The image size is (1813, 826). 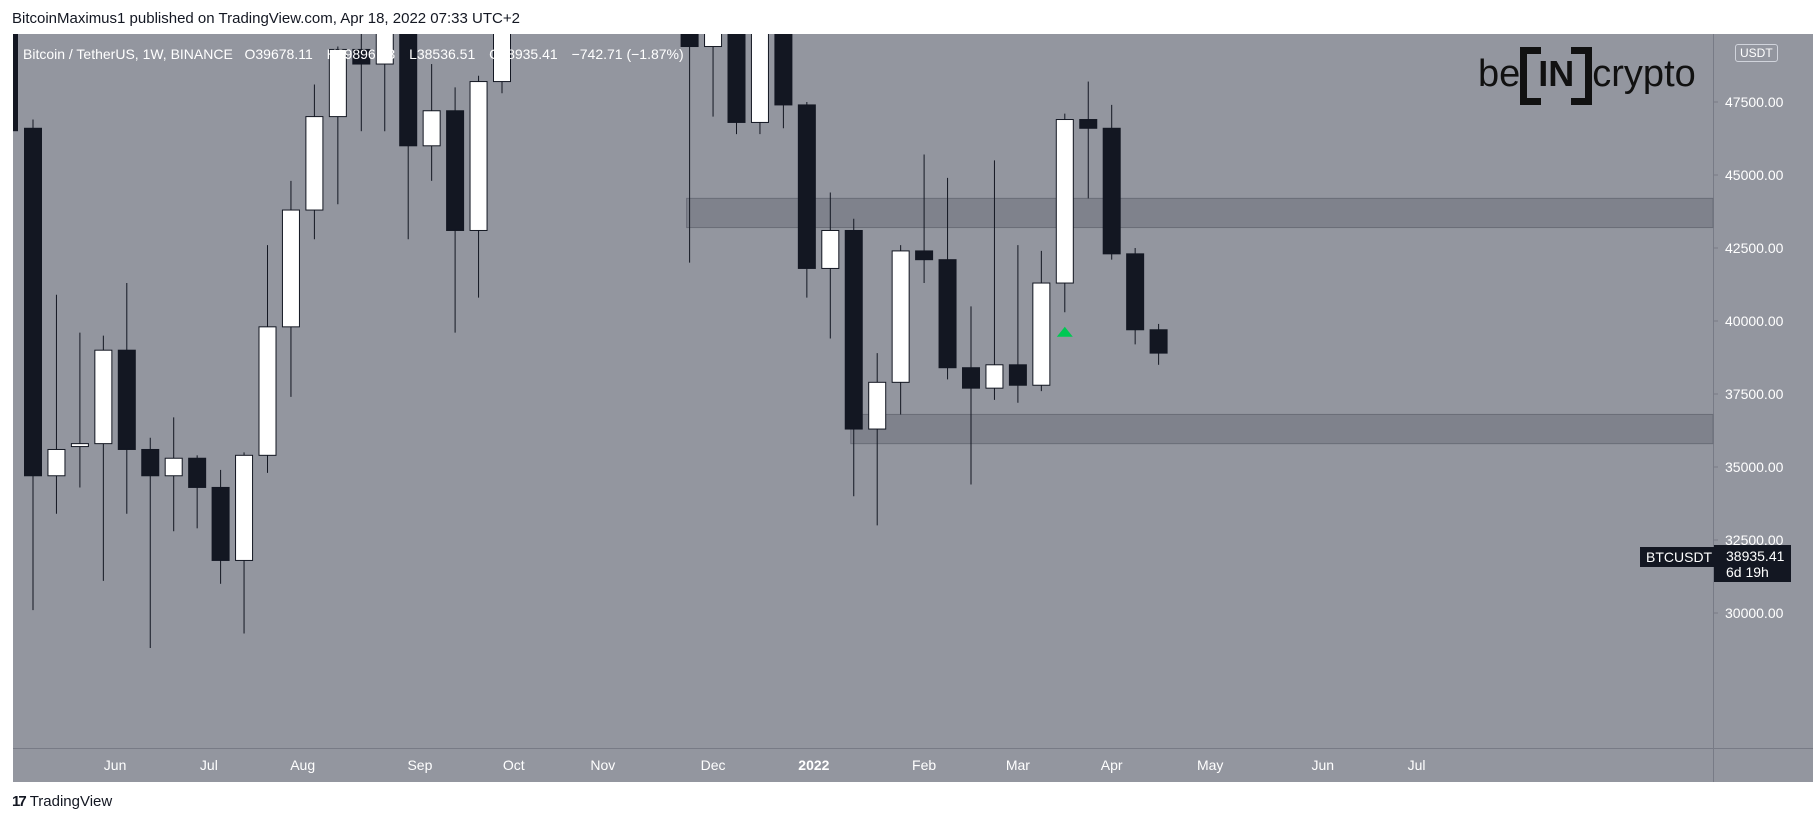 What do you see at coordinates (1679, 557) in the screenshot?
I see `symbol-price-label: BTCUSDT` at bounding box center [1679, 557].